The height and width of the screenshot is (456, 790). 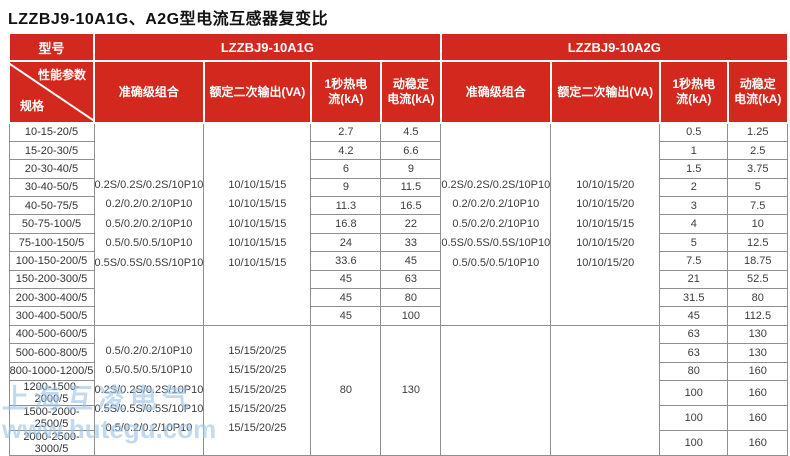 I want to click on model-label-cell: 型号, so click(x=51, y=47).